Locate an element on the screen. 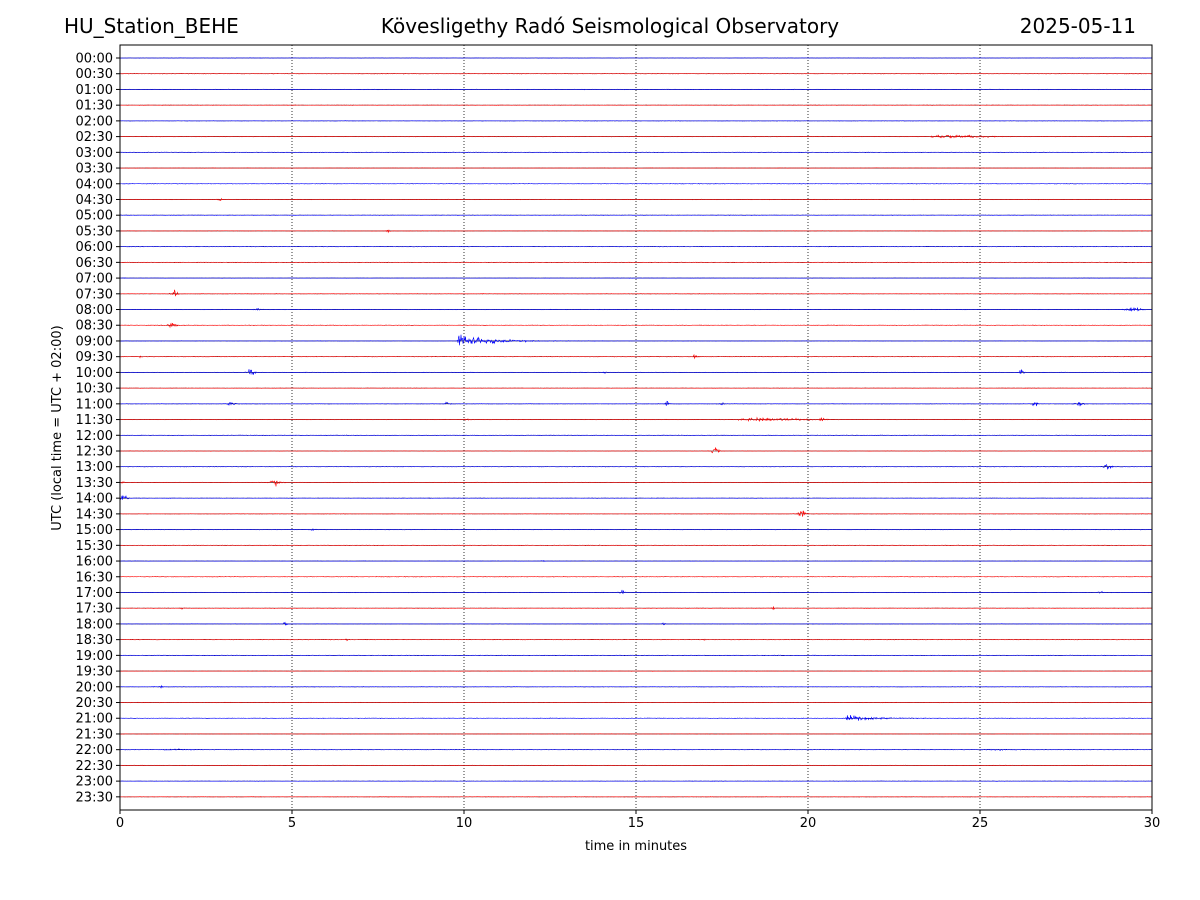 The image size is (1200, 900). y-tick-label-28: 14:00 is located at coordinates (94, 499).